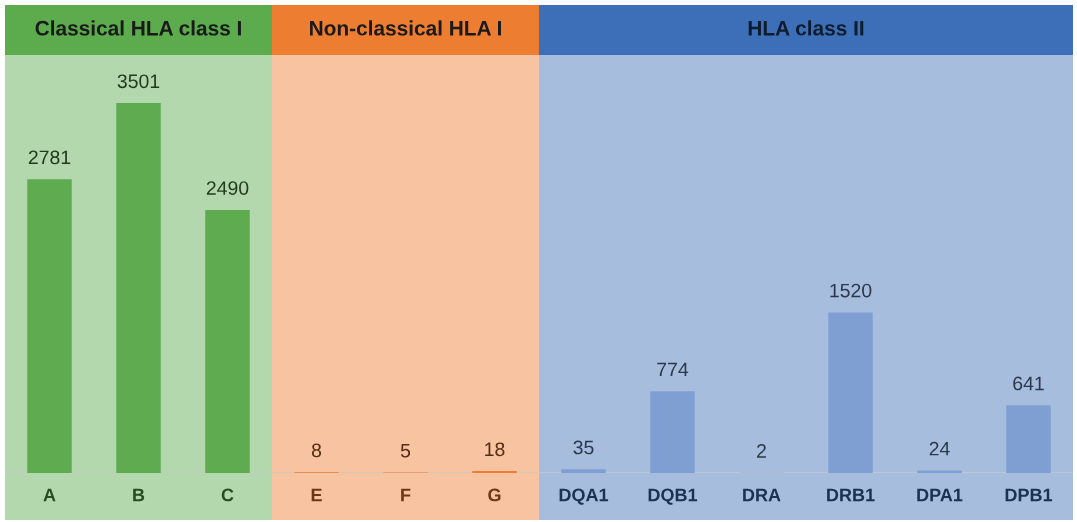 This screenshot has height=522, width=1077. Describe the element at coordinates (940, 495) in the screenshot. I see `x-tick-label: DPA1` at that location.